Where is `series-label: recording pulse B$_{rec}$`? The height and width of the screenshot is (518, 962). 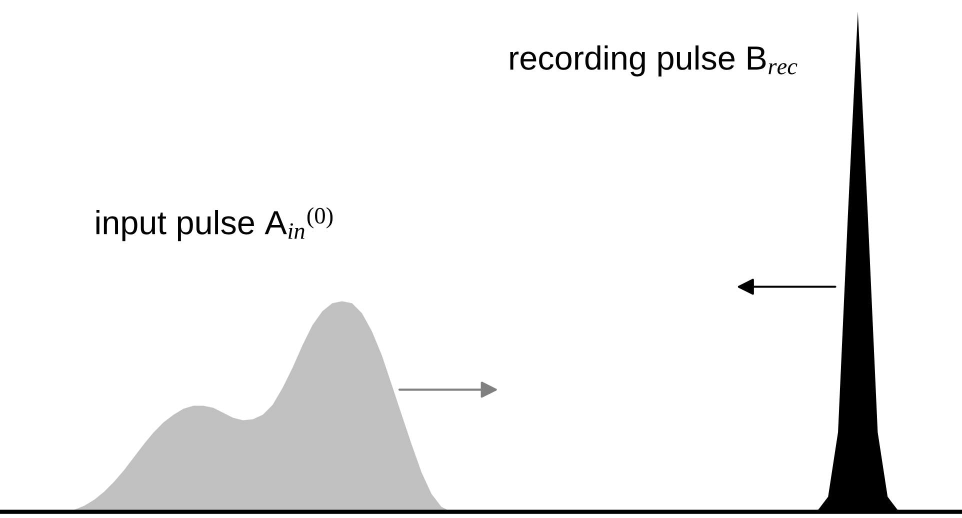
series-label: recording pulse B$_{rec}$ is located at coordinates (654, 60).